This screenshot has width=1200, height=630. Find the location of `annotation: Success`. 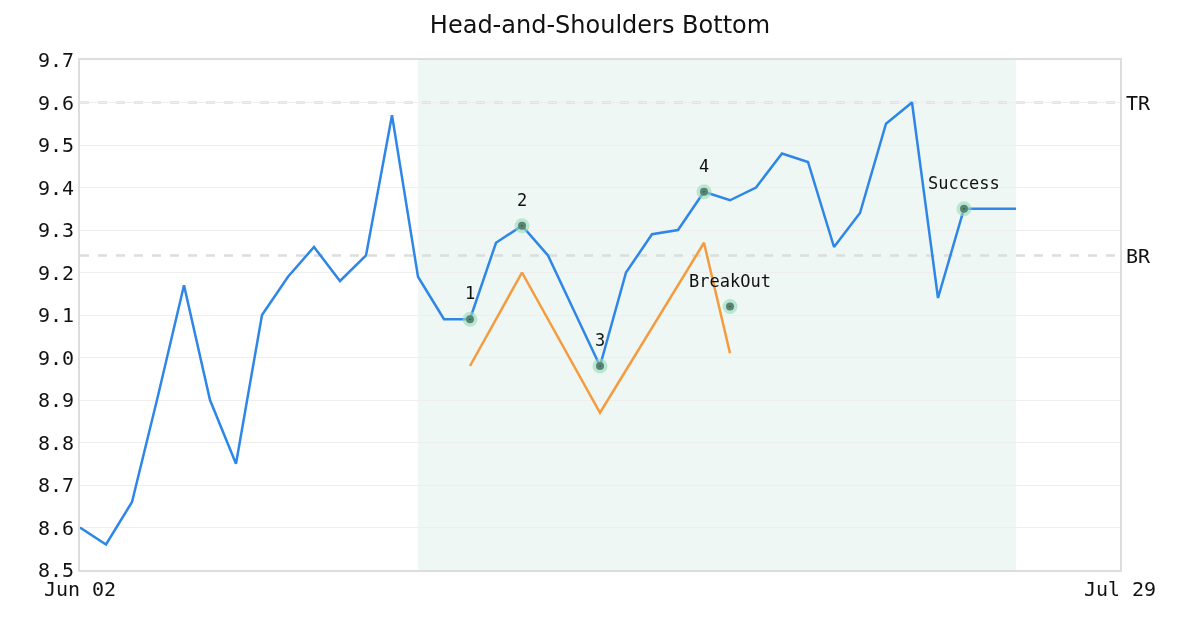

annotation: Success is located at coordinates (964, 183).